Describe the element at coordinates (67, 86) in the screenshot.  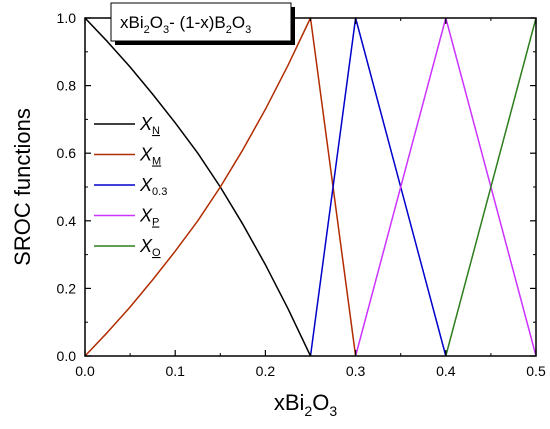
I see `y-tick-label: 0.8` at that location.